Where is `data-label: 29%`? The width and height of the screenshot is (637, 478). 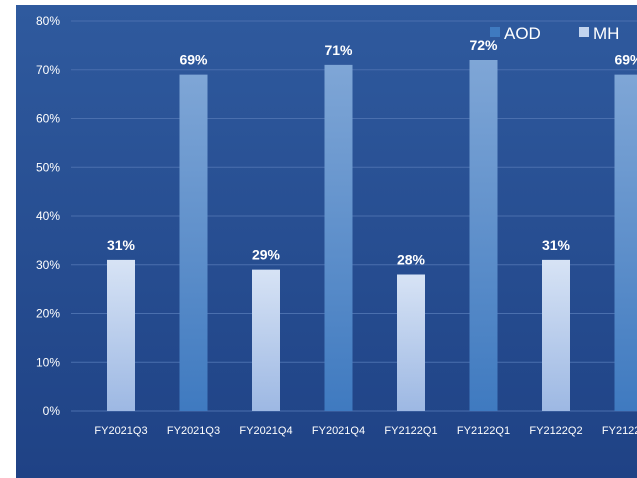 data-label: 29% is located at coordinates (266, 255).